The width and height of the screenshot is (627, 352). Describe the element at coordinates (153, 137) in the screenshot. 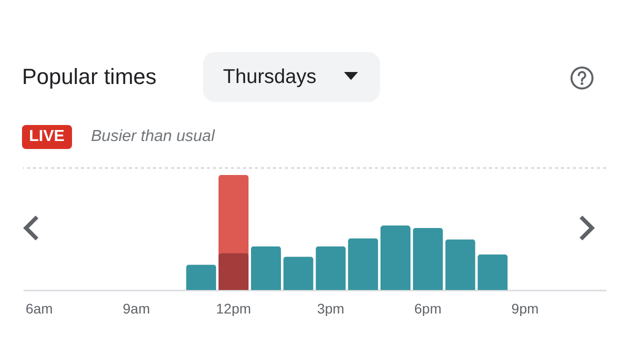

I see `text: Busier than usual` at that location.